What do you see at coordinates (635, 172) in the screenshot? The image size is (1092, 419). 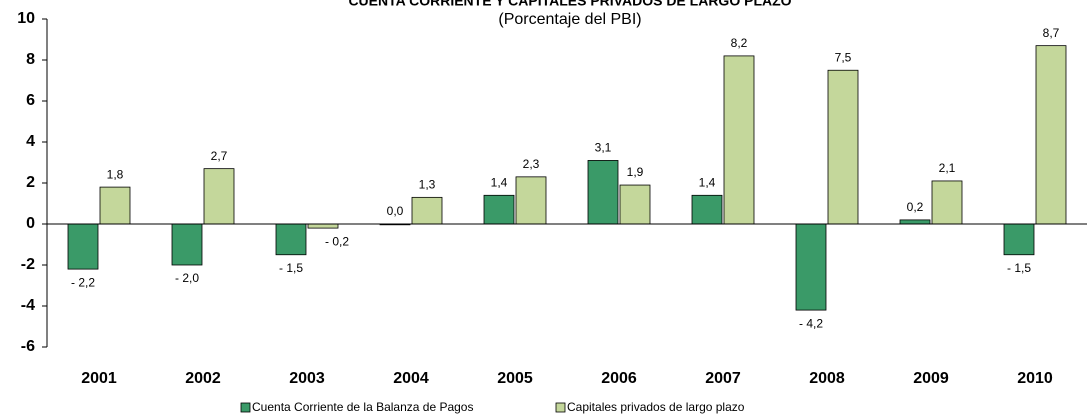 I see `value-label: 1,9` at bounding box center [635, 172].